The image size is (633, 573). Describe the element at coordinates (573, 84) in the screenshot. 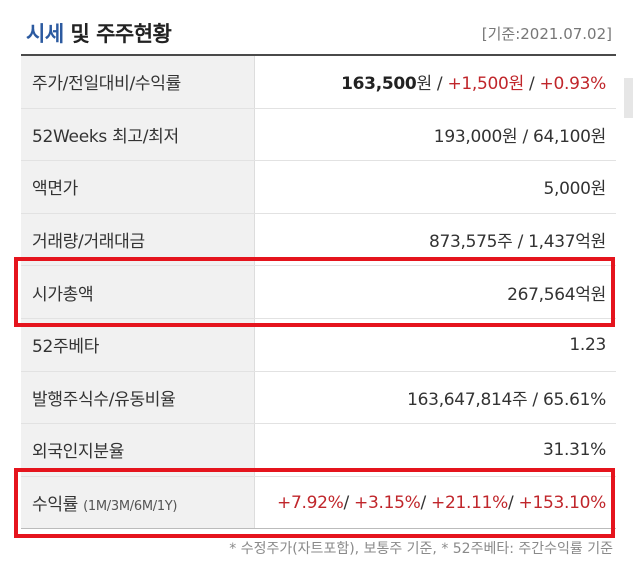

I see `price-change-rate: +0.93%` at that location.